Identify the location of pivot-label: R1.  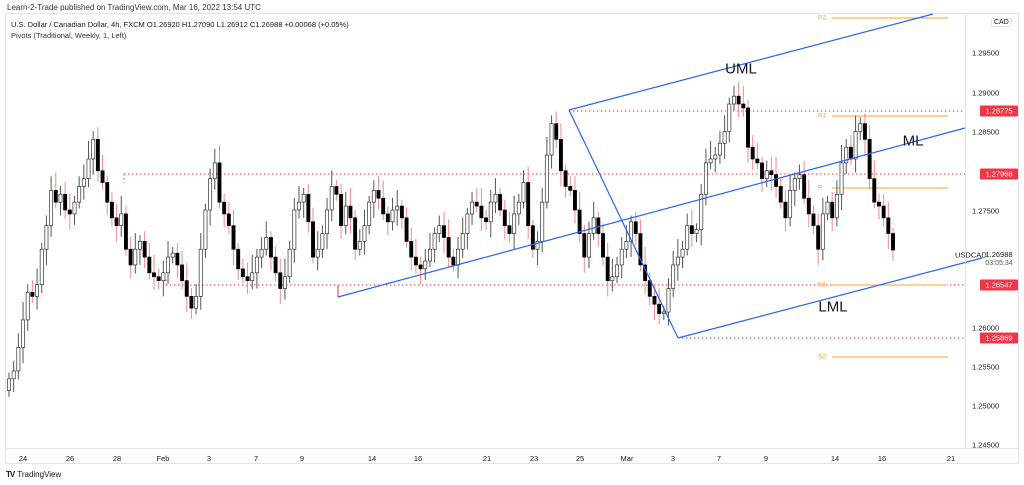
(822, 116).